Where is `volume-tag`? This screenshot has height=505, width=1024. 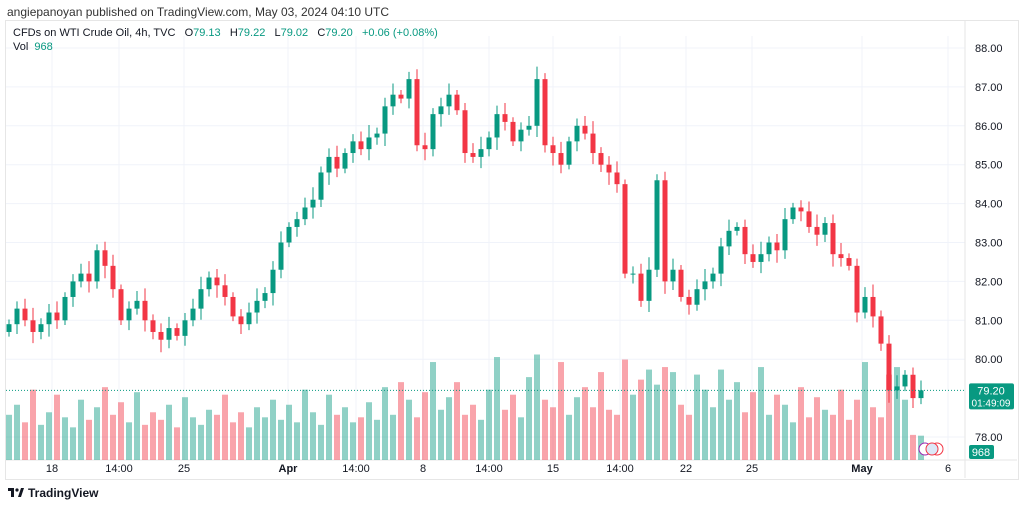 volume-tag is located at coordinates (981, 452).